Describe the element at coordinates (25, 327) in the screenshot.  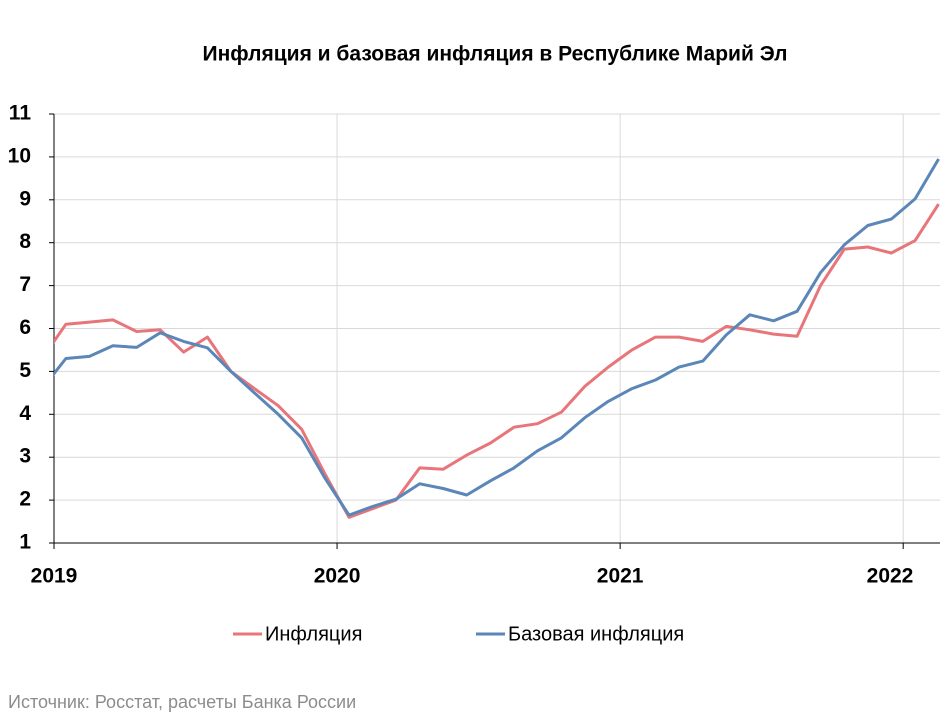
I see `y-tick-label: 6` at that location.